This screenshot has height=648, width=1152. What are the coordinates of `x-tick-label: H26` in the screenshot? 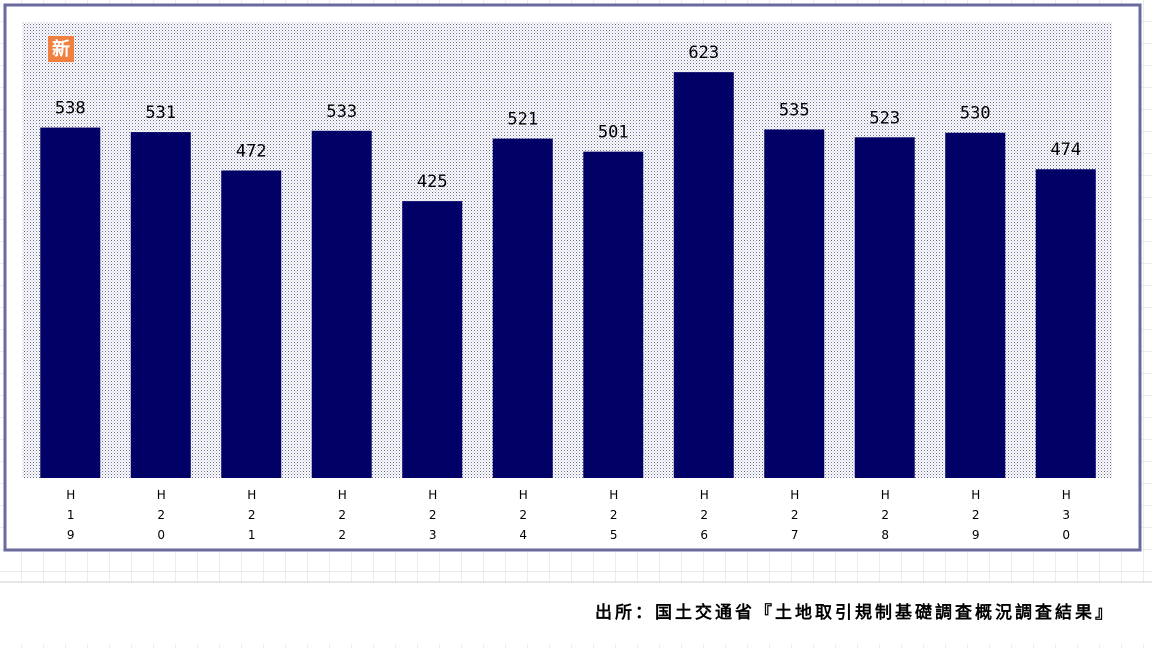 It's located at (704, 518).